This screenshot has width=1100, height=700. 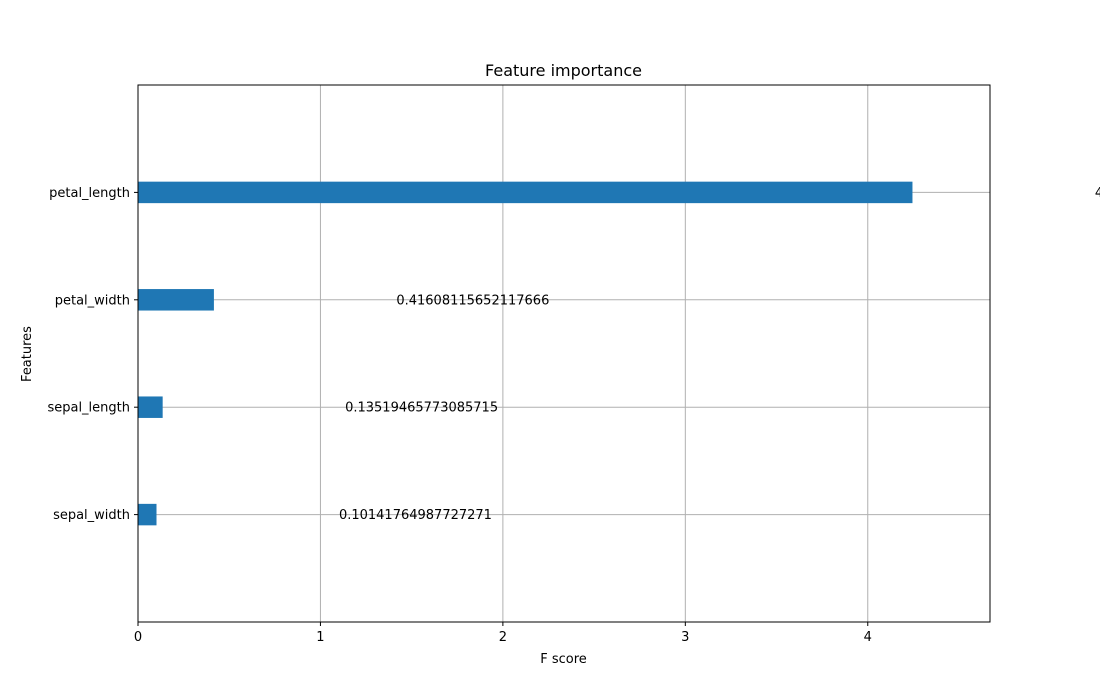 What do you see at coordinates (685, 637) in the screenshot?
I see `x-tick-label: 3` at bounding box center [685, 637].